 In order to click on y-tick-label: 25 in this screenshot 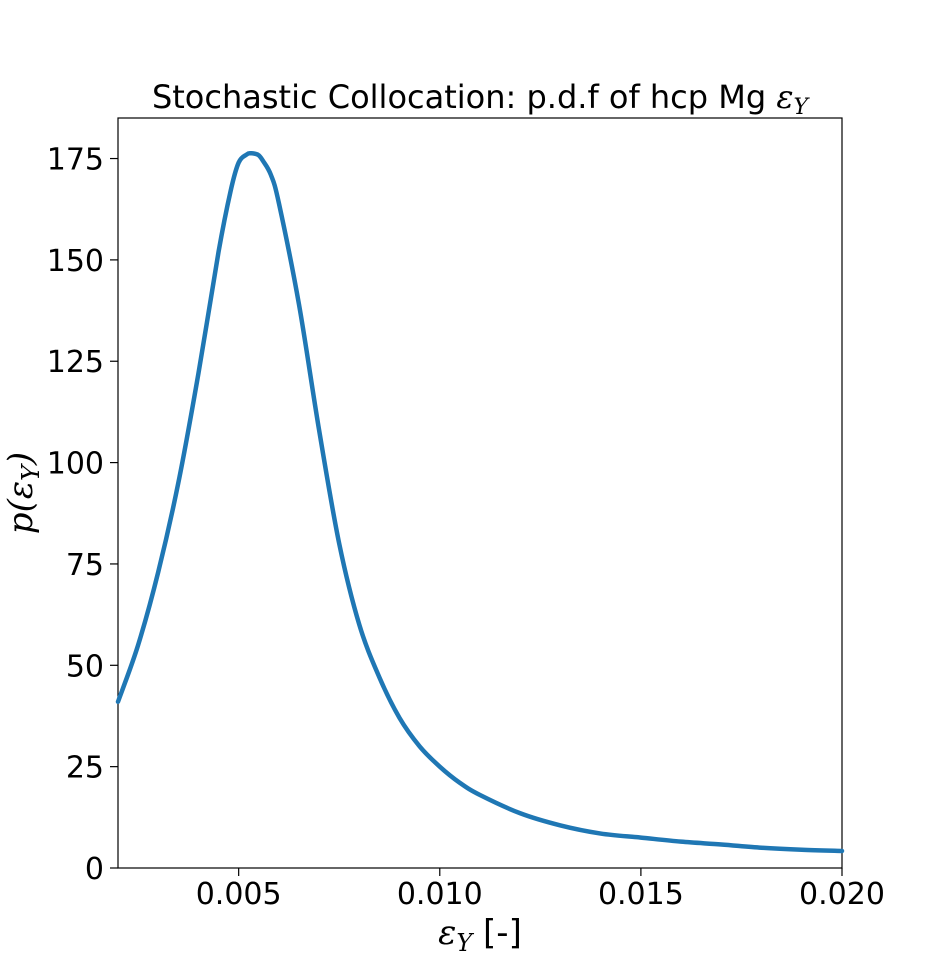, I will do `click(85, 768)`.